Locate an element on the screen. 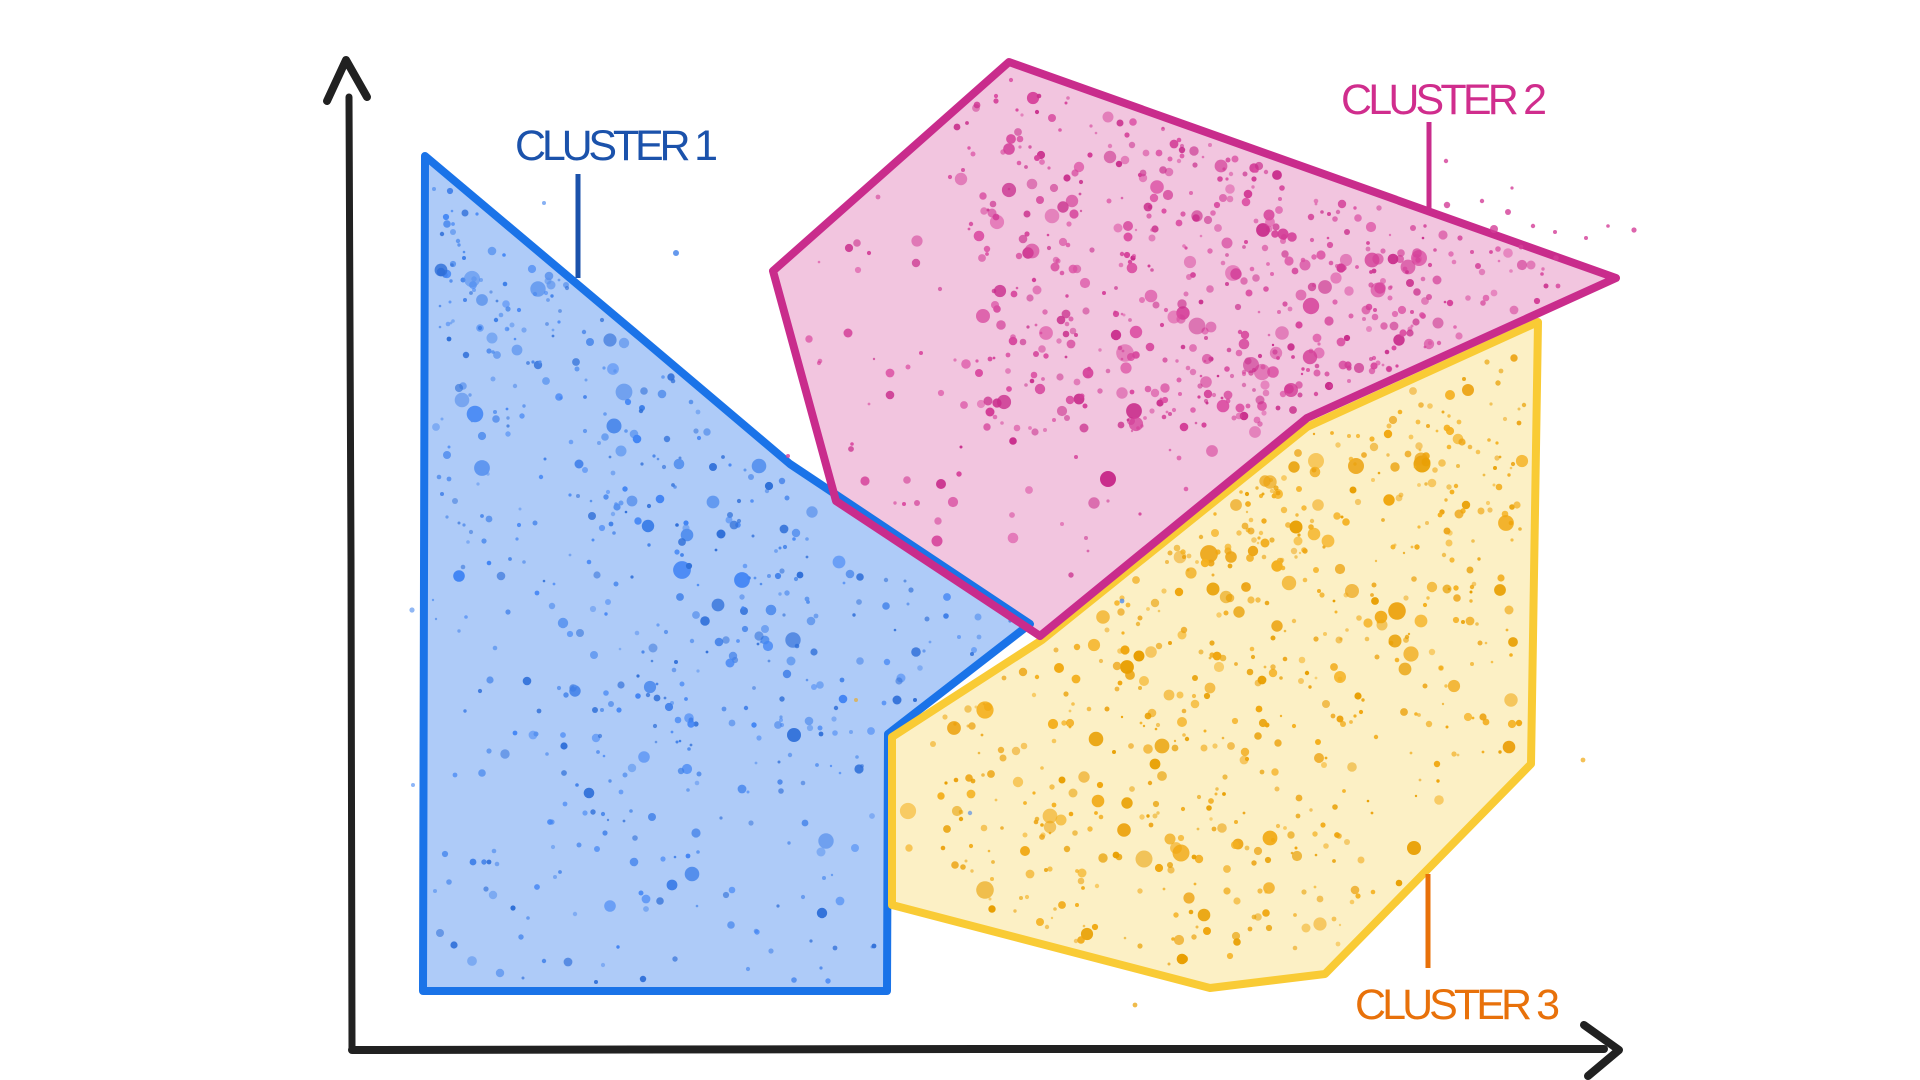  svg-text: CLUSTER 3 is located at coordinates (1457, 1005).